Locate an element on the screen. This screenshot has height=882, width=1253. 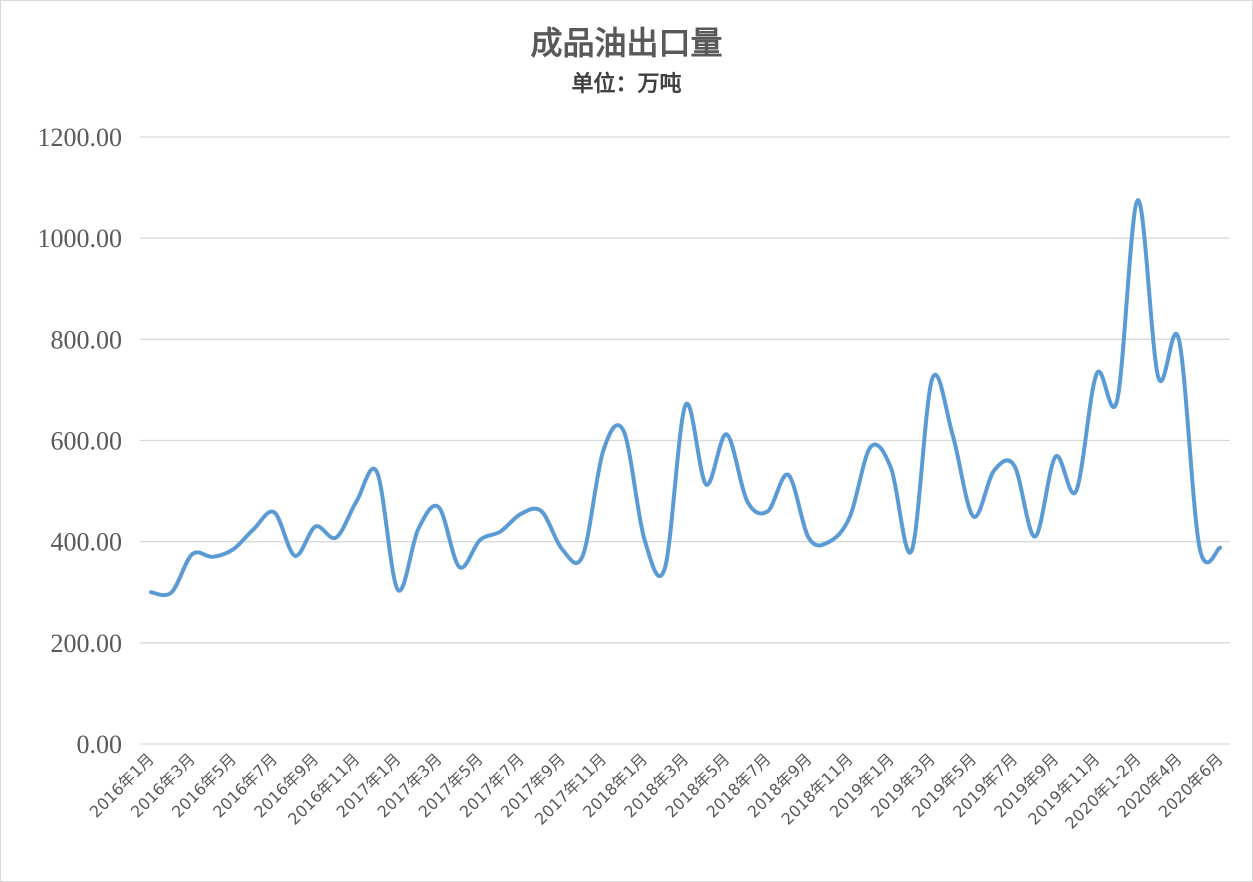
chart-title: 成品油出口量 is located at coordinates (626, 43).